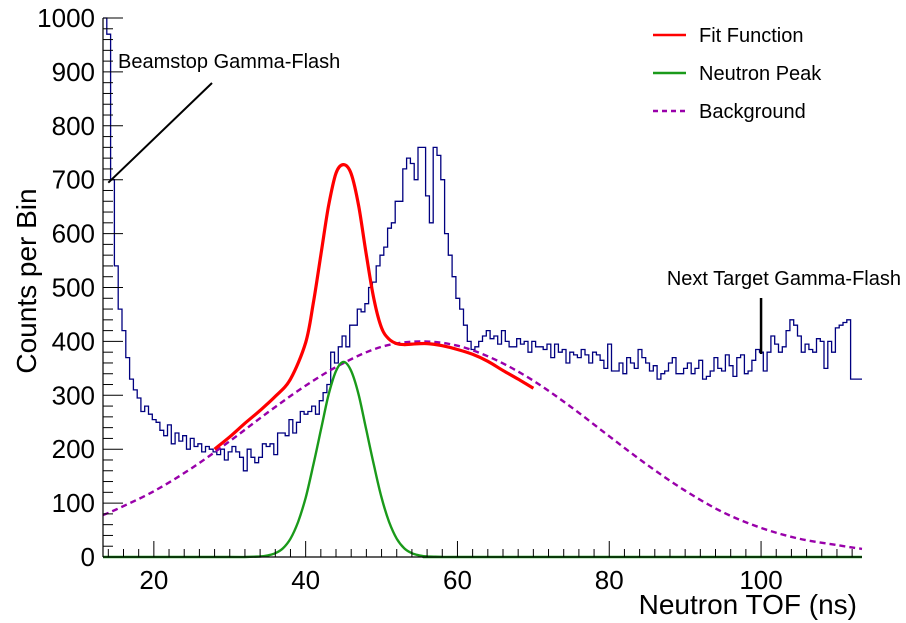 Image resolution: width=906 pixels, height=623 pixels. Describe the element at coordinates (752, 112) in the screenshot. I see `legend-label: Background` at that location.